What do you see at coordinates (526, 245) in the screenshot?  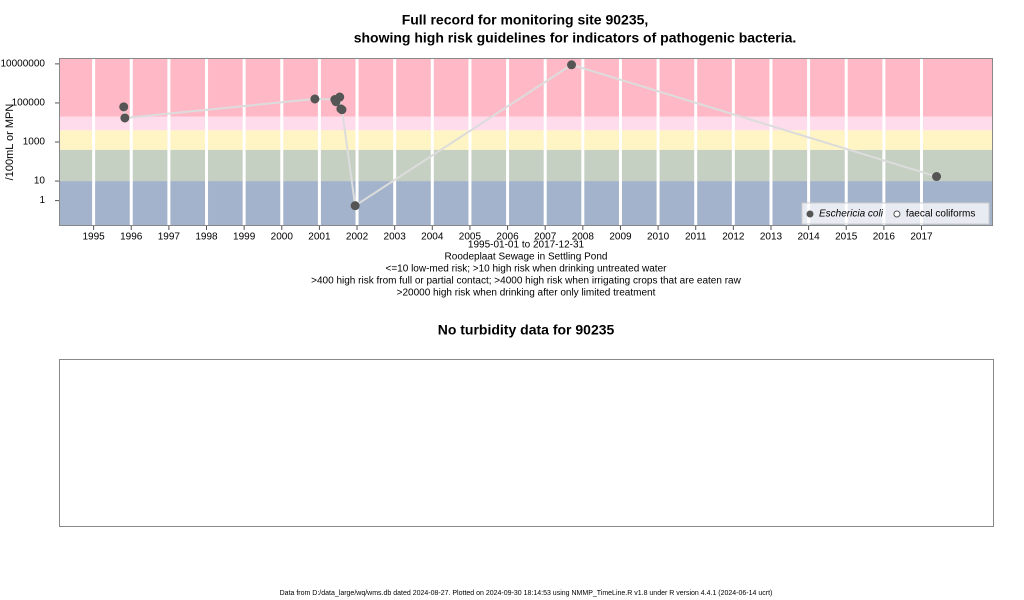 I see `axis-note: 1995-01-01 to 2017-12-31` at bounding box center [526, 245].